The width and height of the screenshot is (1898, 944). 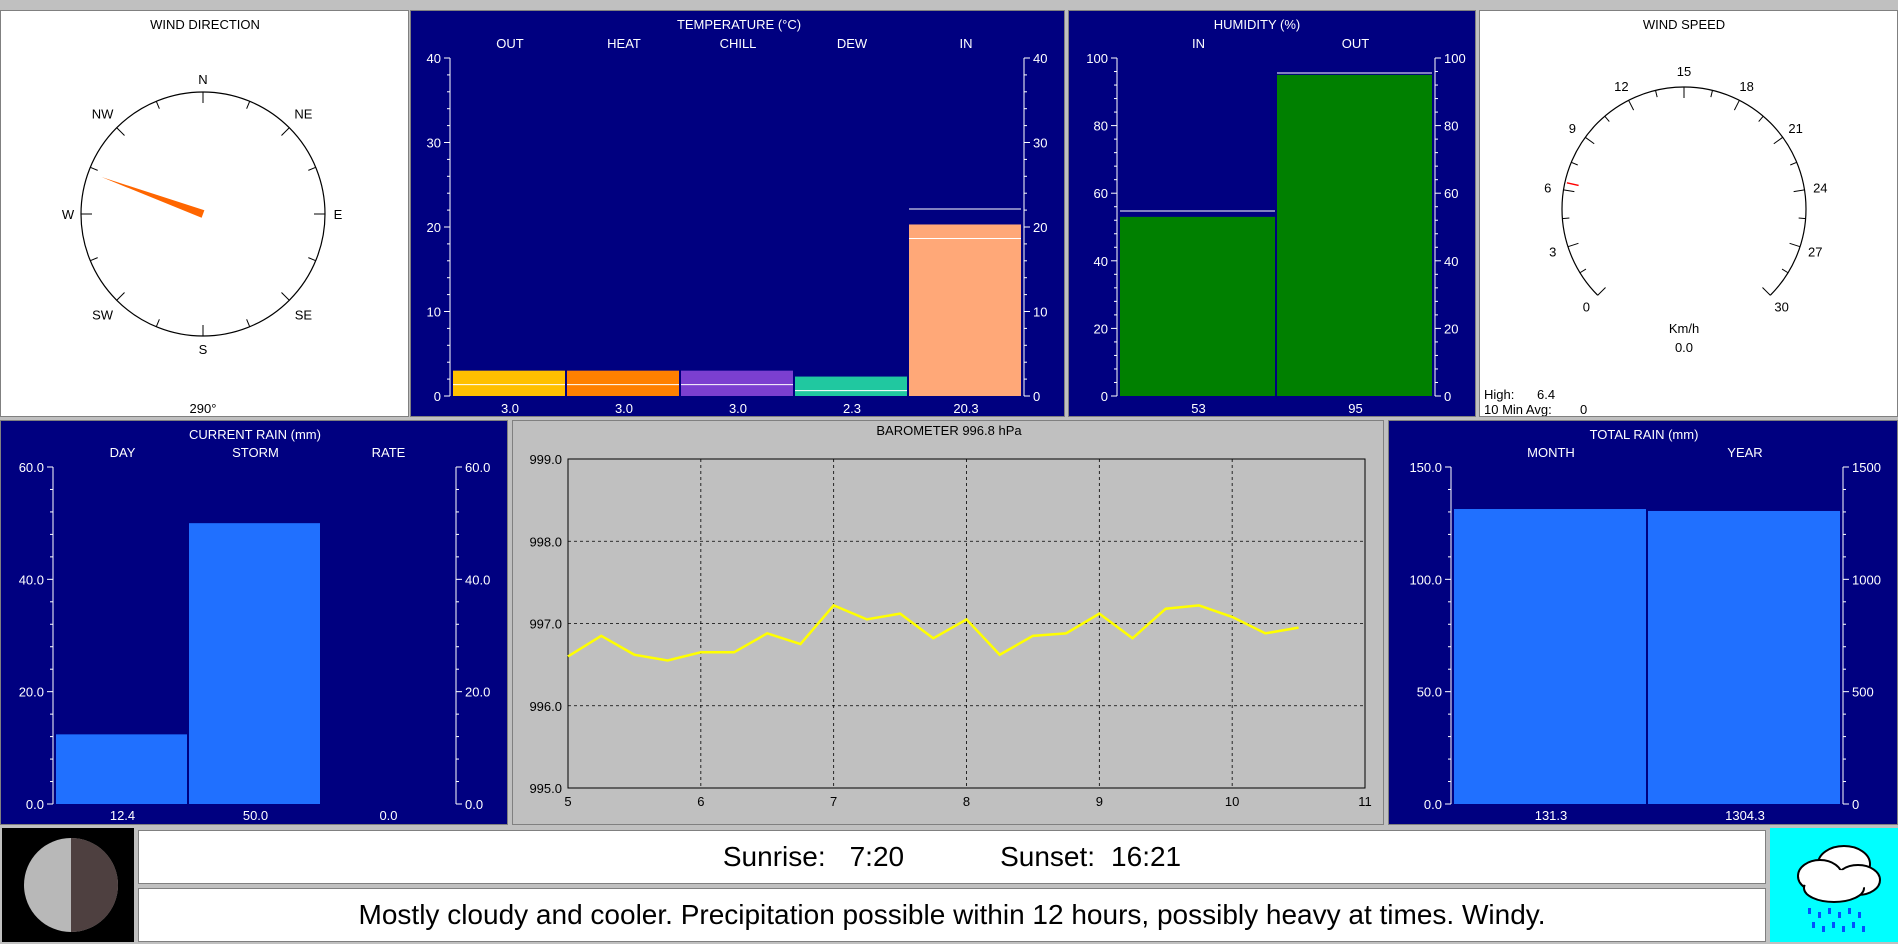 What do you see at coordinates (1451, 126) in the screenshot?
I see `hum-tick-label: 80` at bounding box center [1451, 126].